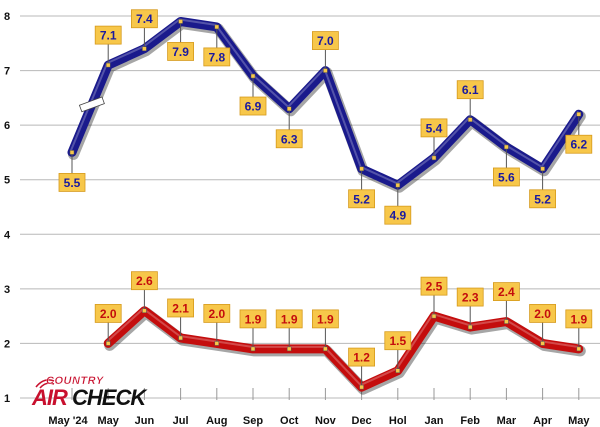 The height and width of the screenshot is (427, 600). Describe the element at coordinates (180, 308) in the screenshot. I see `data-label: 2.1` at that location.